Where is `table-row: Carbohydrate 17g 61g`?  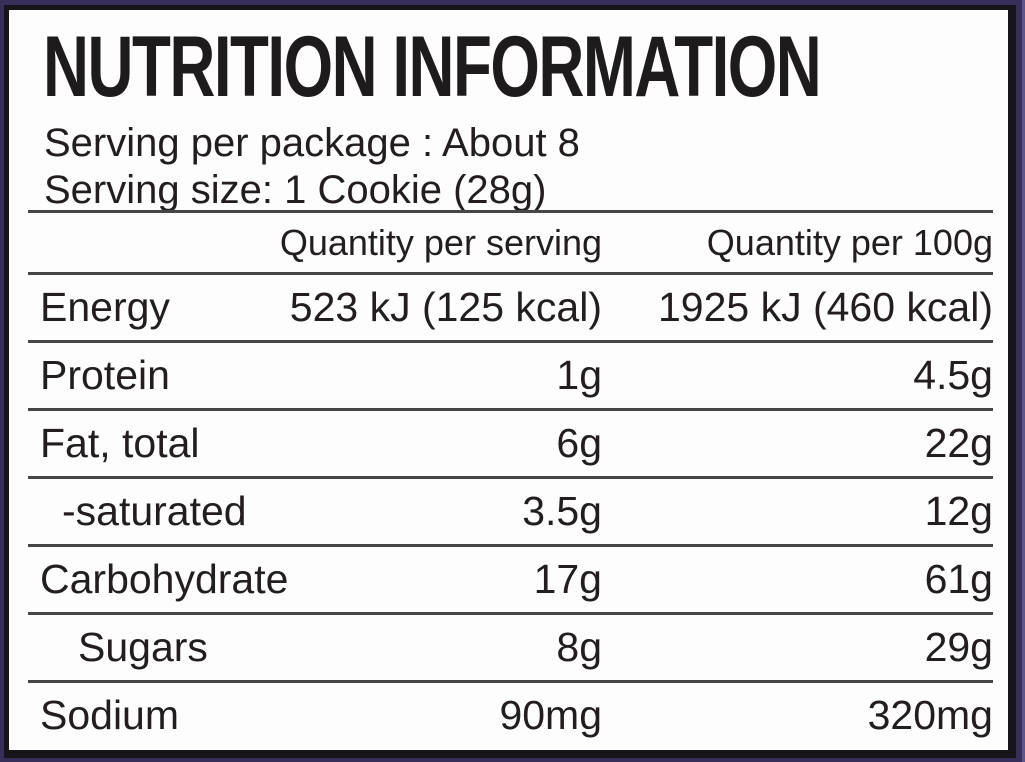
table-row: Carbohydrate 17g 61g is located at coordinates (510, 578).